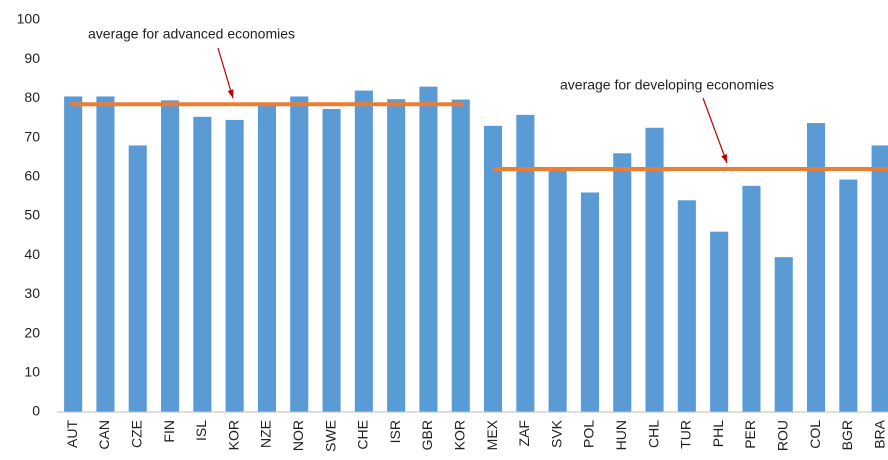 This screenshot has width=888, height=460. What do you see at coordinates (169, 431) in the screenshot?
I see `x-tick-label: FIN` at bounding box center [169, 431].